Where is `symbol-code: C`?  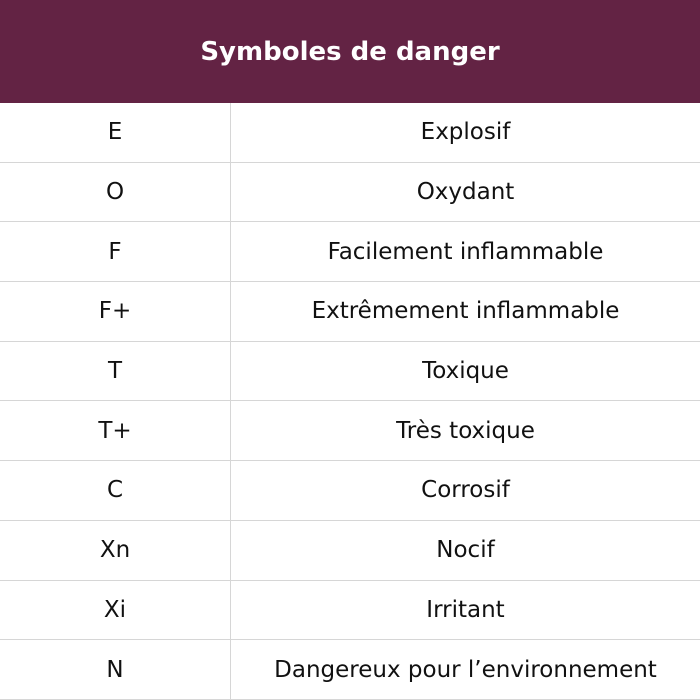
symbol-code: C is located at coordinates (115, 490).